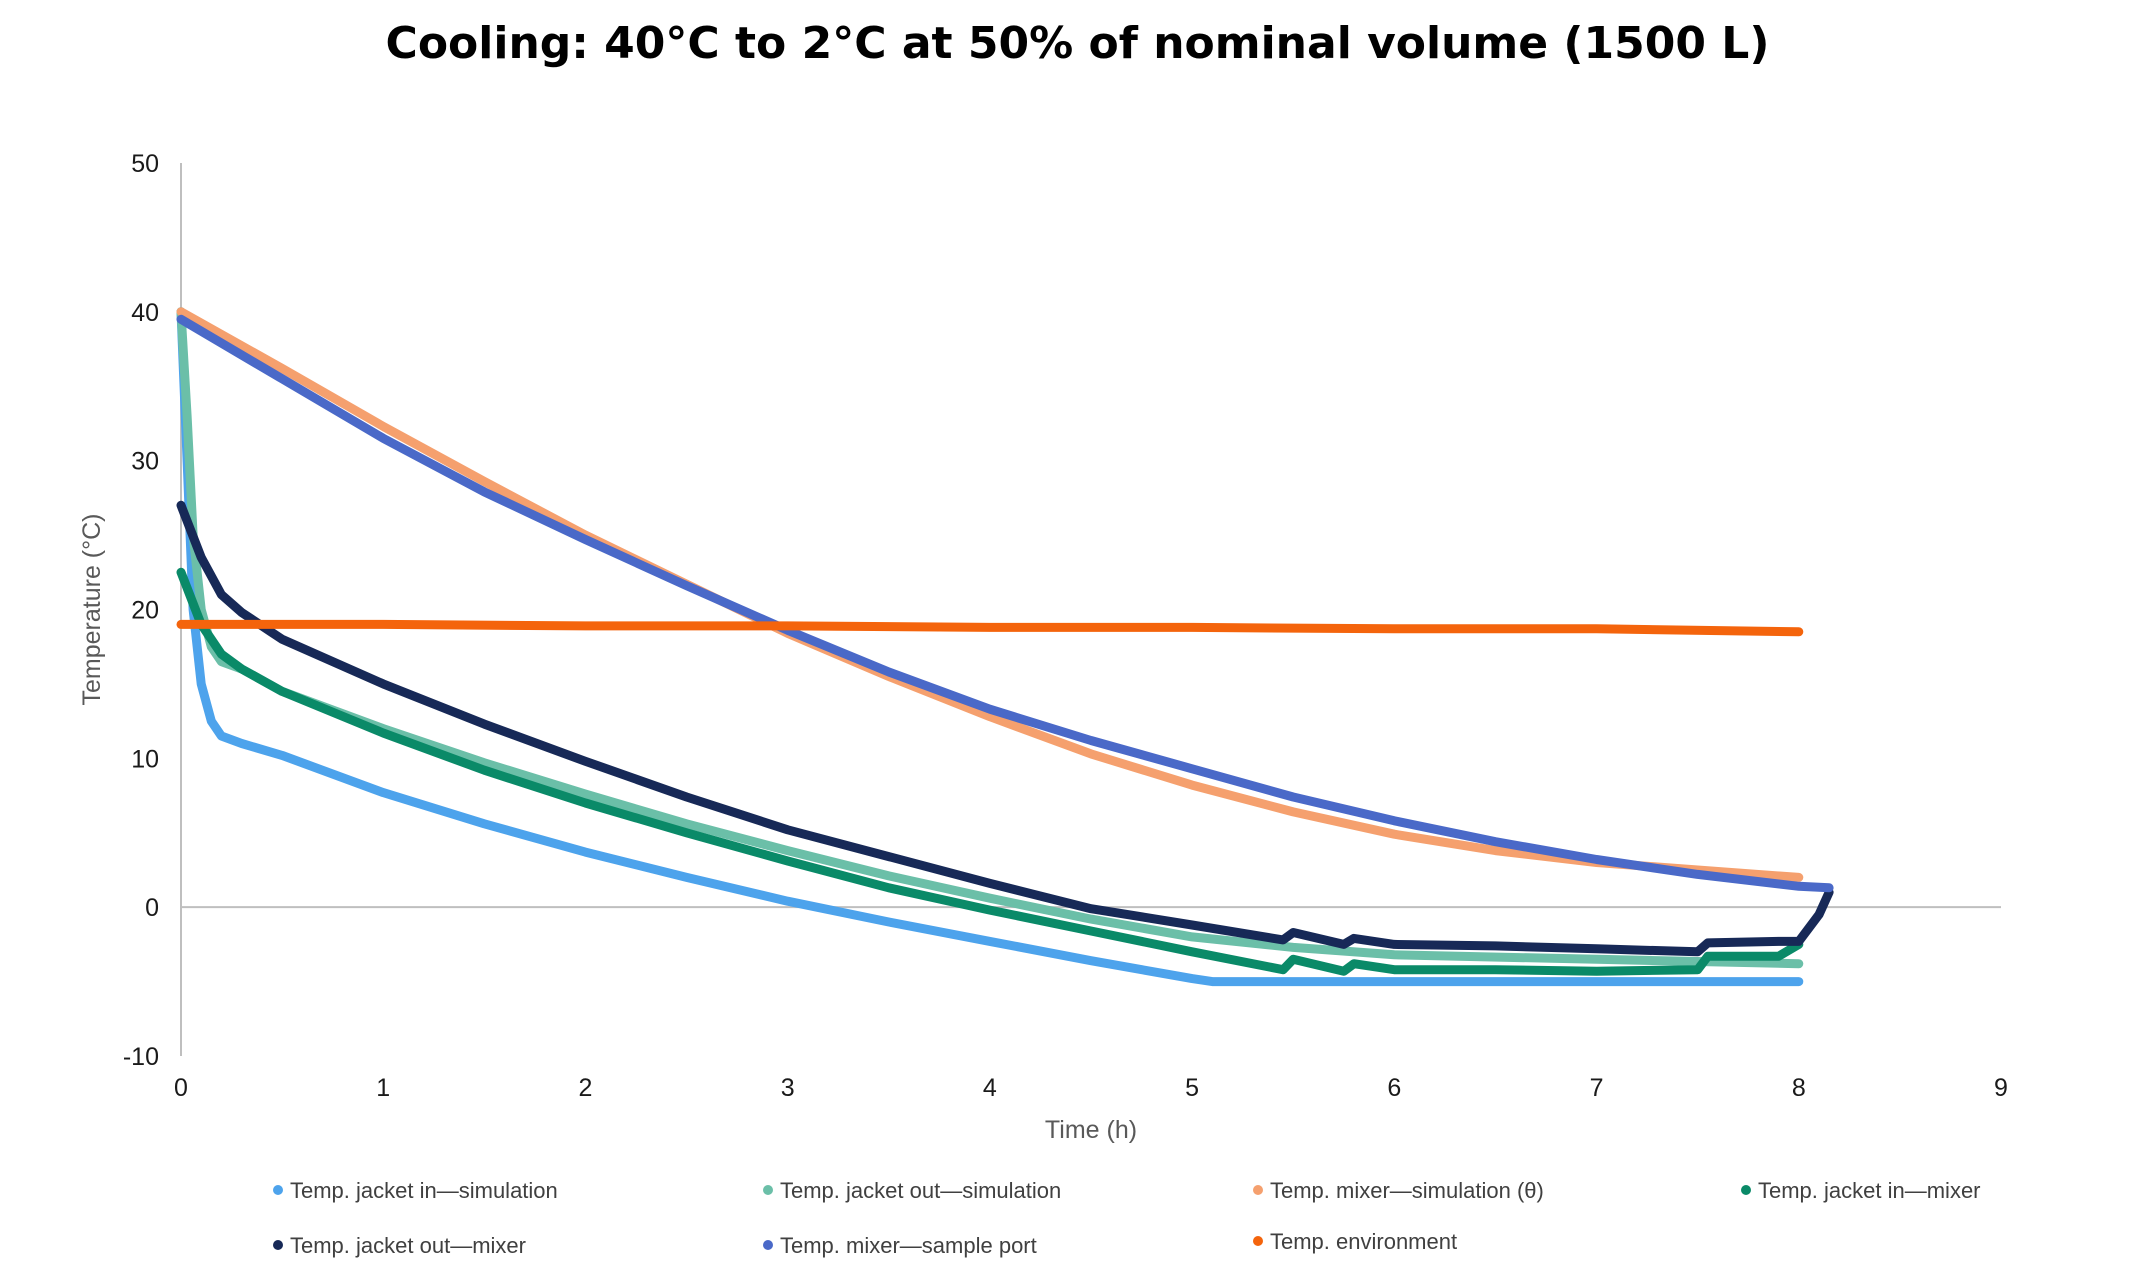 This screenshot has width=2155, height=1261. Describe the element at coordinates (1407, 1190) in the screenshot. I see `legend-label: Temp. mixer—simulation (θ)` at that location.